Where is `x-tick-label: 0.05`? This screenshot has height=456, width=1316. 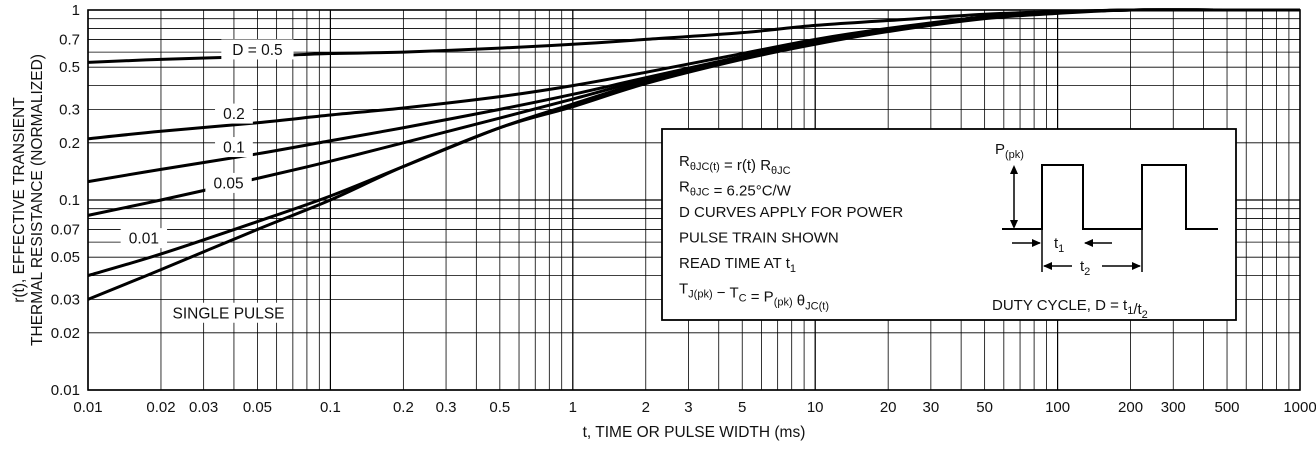
x-tick-label: 0.05 is located at coordinates (257, 407).